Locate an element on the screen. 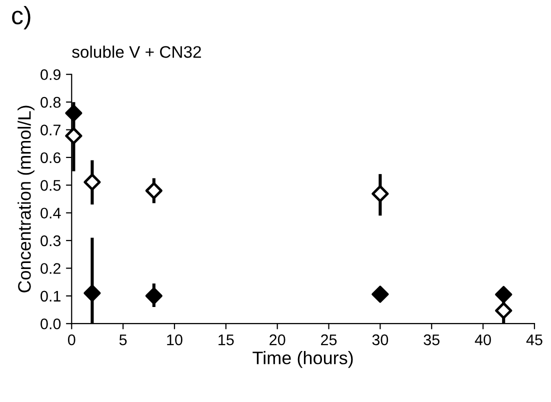  x-axis-title: Time (hours) is located at coordinates (302, 359).